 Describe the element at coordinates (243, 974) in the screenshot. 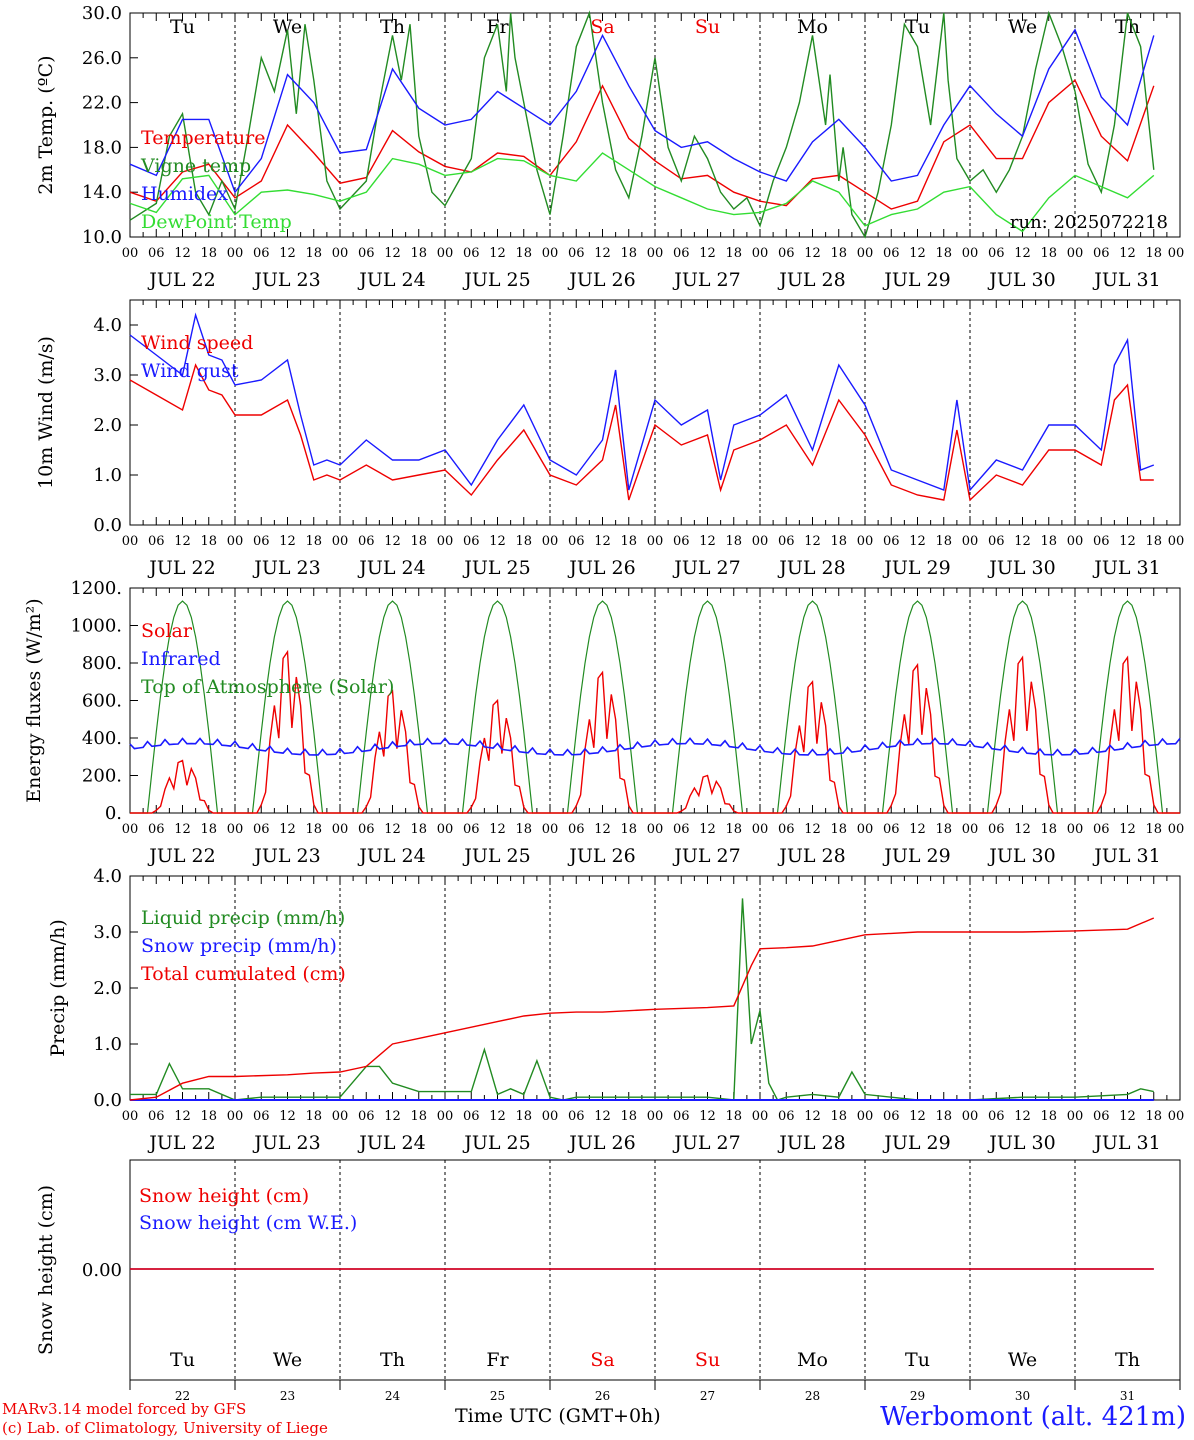

I see `legend-entry: Total cumulated (cm)` at that location.